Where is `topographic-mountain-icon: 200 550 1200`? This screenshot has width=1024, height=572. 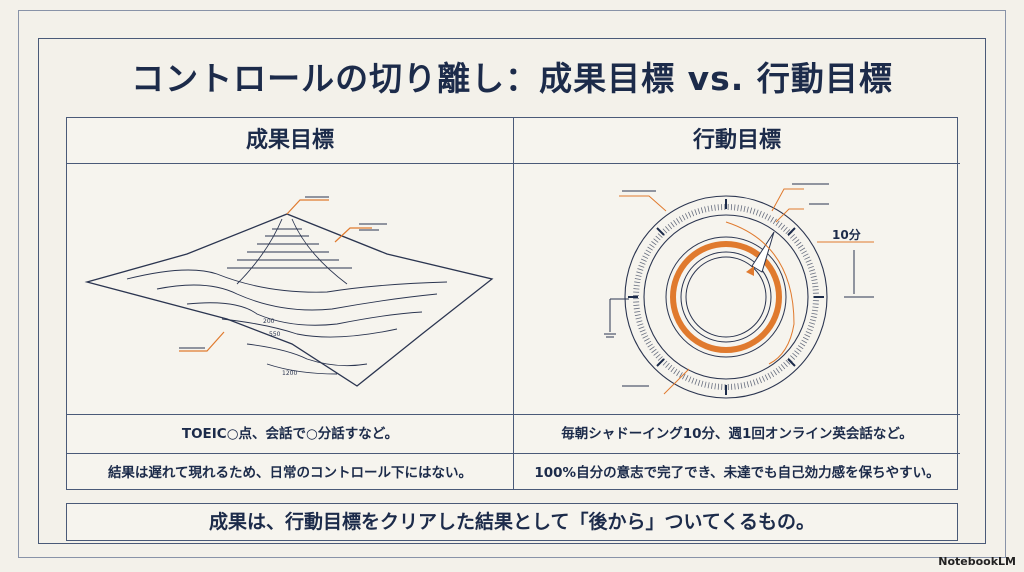
topographic-mountain-icon: 200 550 1200 is located at coordinates (289, 291).